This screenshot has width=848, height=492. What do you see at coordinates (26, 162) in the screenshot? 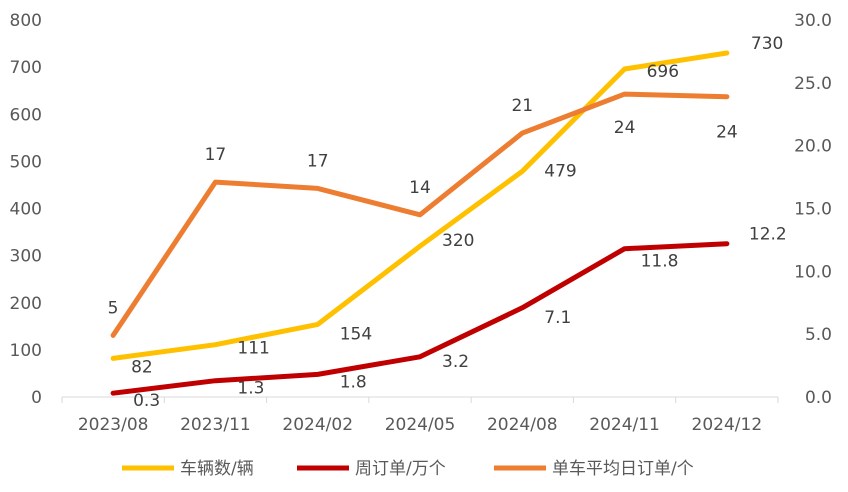
I see `y-left-tick-label: 500` at bounding box center [26, 162].